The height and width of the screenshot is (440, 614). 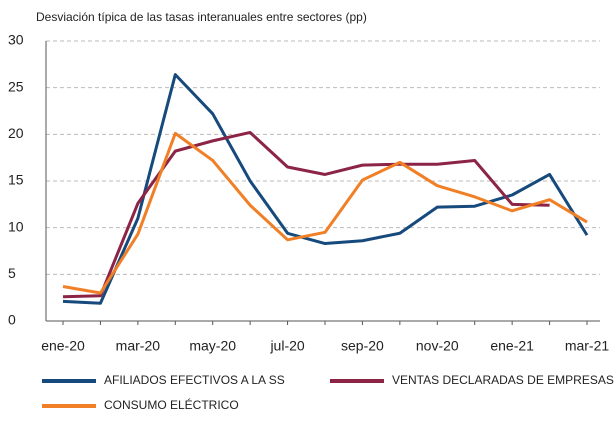 I want to click on y-tick-label: 5, so click(x=12, y=273).